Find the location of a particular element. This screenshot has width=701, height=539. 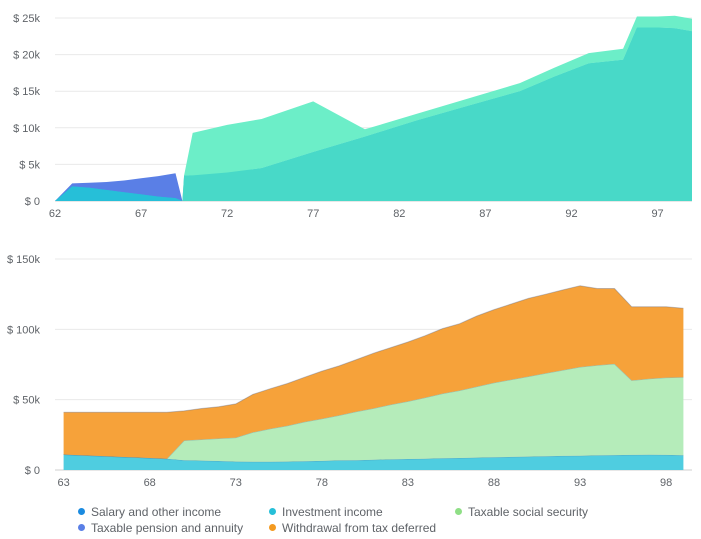

x-tick-label: 63 is located at coordinates (63, 483).